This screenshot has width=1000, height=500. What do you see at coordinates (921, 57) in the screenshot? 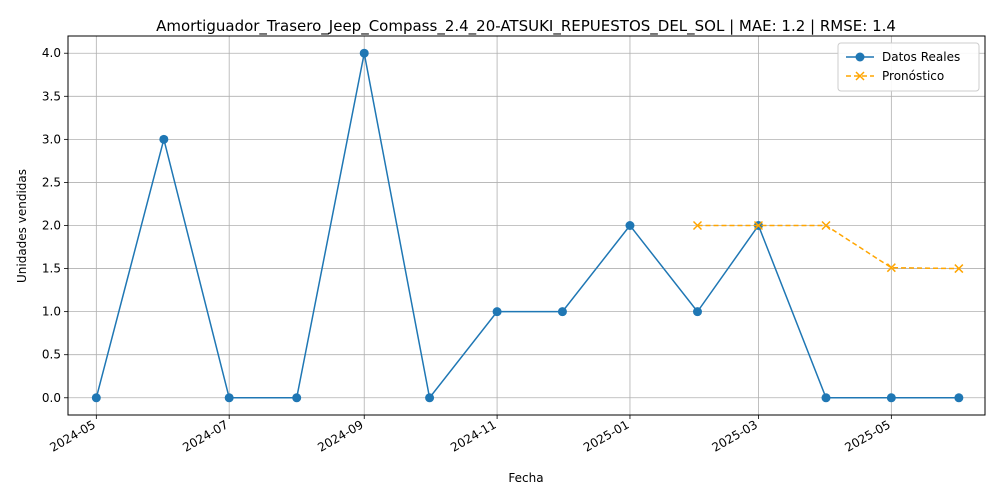
I see `legend-label-datos-reales: Datos Reales` at bounding box center [921, 57].